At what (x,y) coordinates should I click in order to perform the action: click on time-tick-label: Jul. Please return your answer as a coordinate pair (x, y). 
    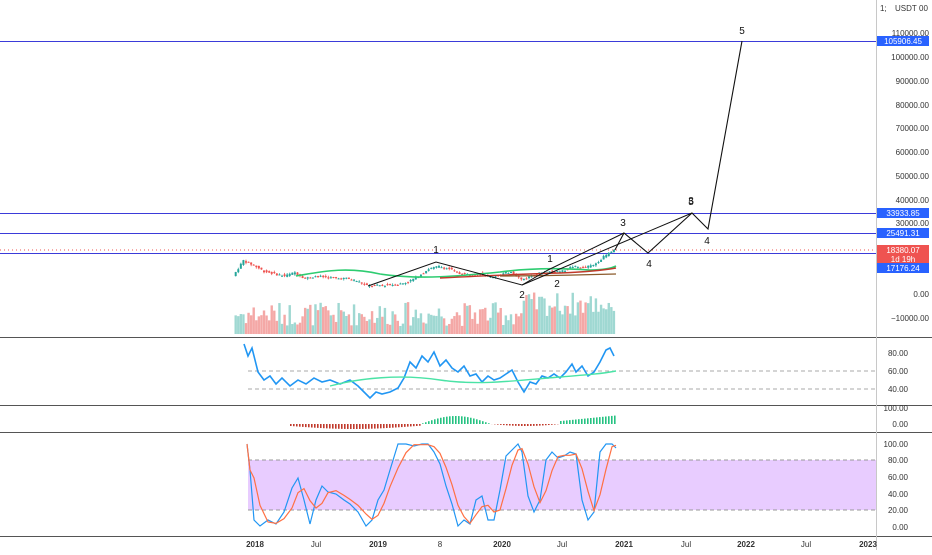
    Looking at the image, I should click on (562, 544).